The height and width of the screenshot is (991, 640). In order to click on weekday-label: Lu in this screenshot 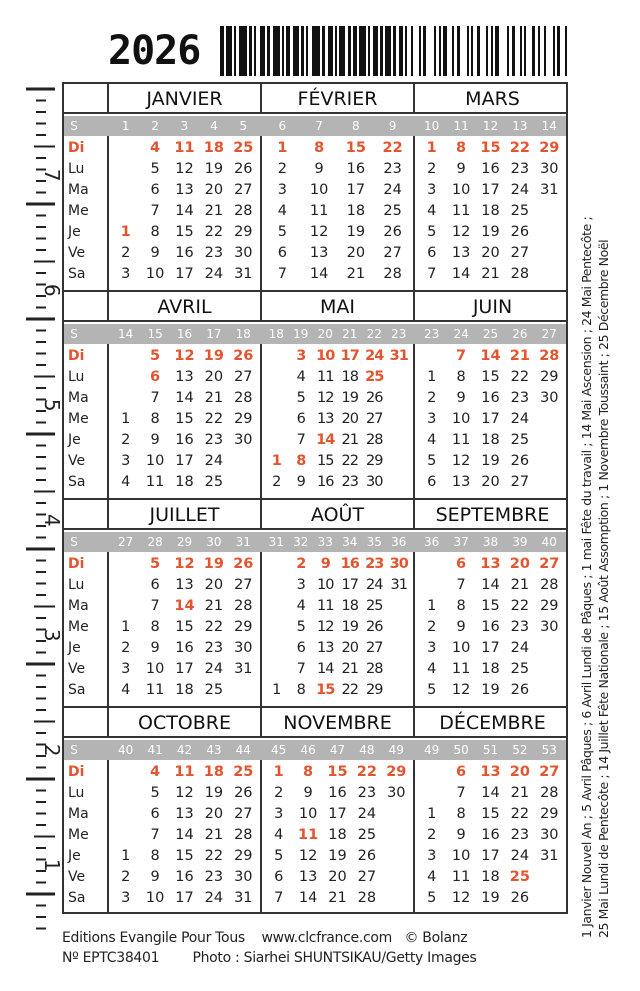, I will do `click(76, 169)`.